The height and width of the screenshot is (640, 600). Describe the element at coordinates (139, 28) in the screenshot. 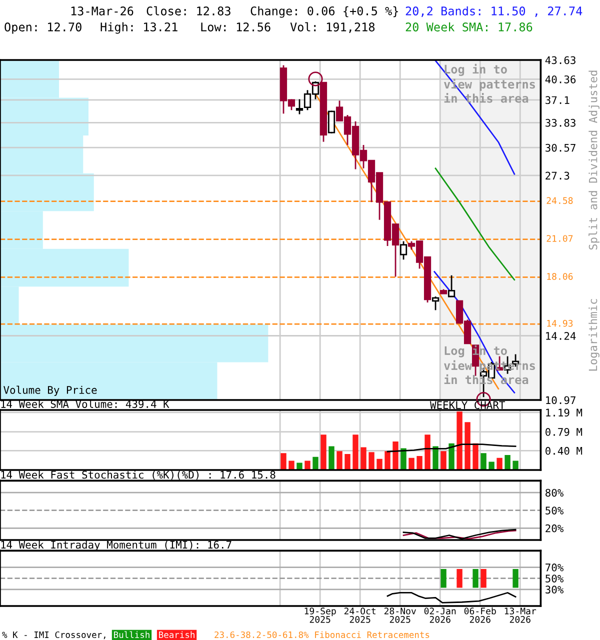

I see `text: High: 13.21` at that location.